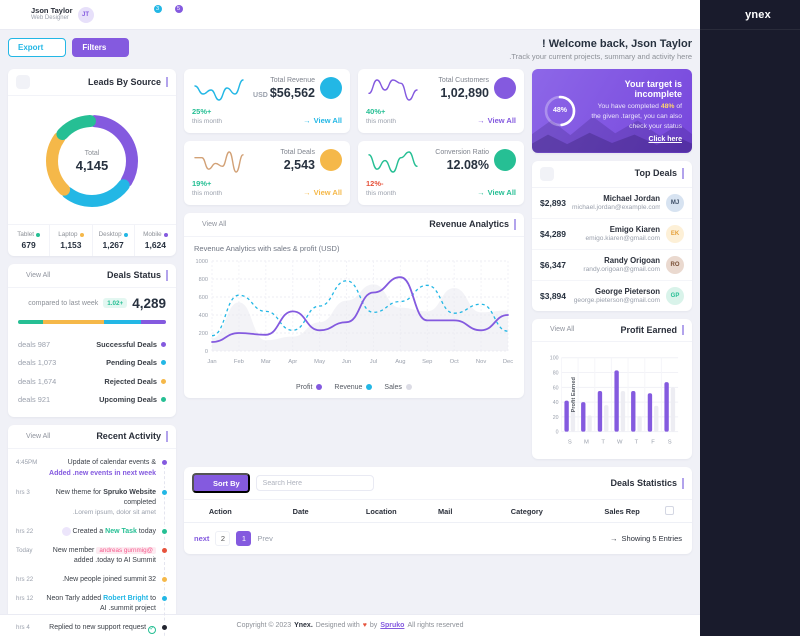 The height and width of the screenshot is (636, 800). I want to click on notifications-badge: 3, so click(157, 8).